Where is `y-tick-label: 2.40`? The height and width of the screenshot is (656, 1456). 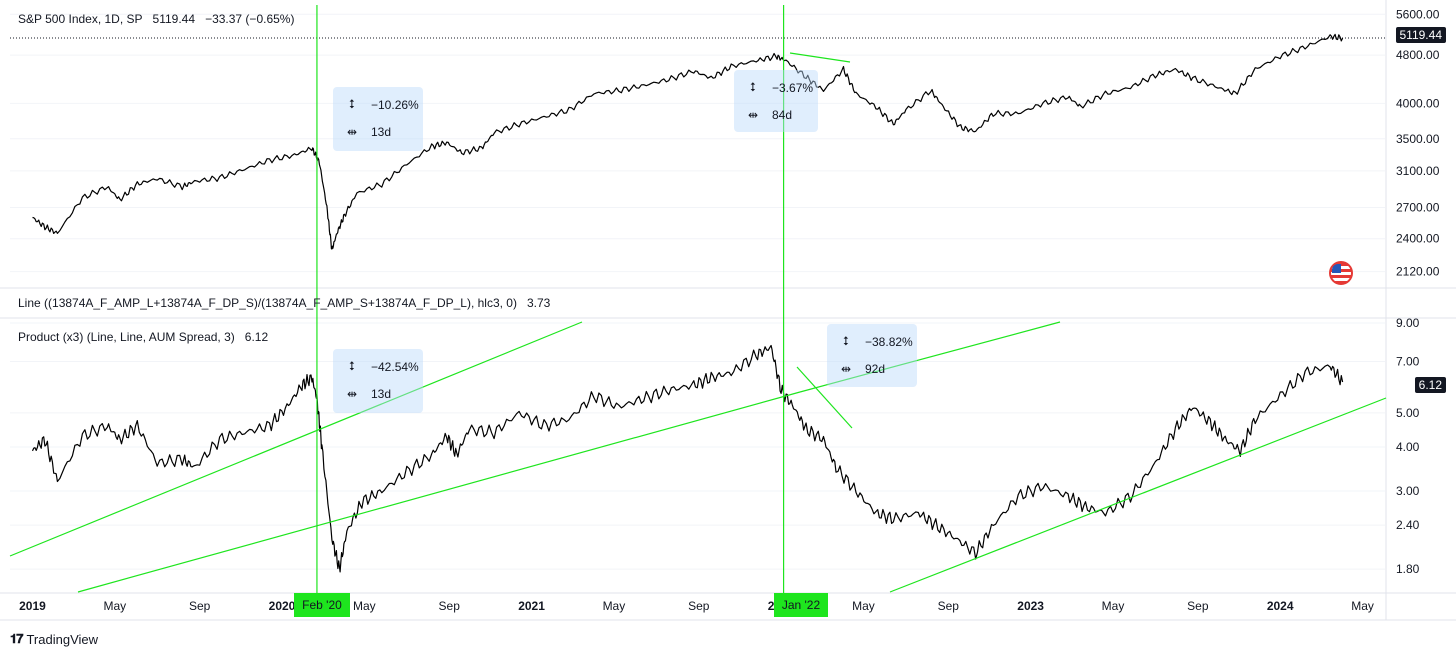
y-tick-label: 2.40 is located at coordinates (1408, 525).